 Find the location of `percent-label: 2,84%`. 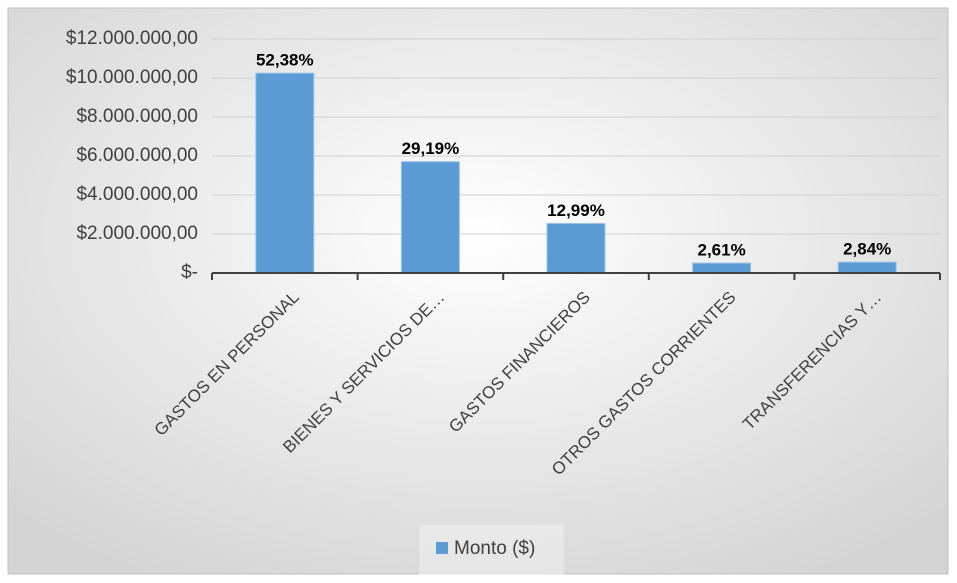

percent-label: 2,84% is located at coordinates (867, 249).